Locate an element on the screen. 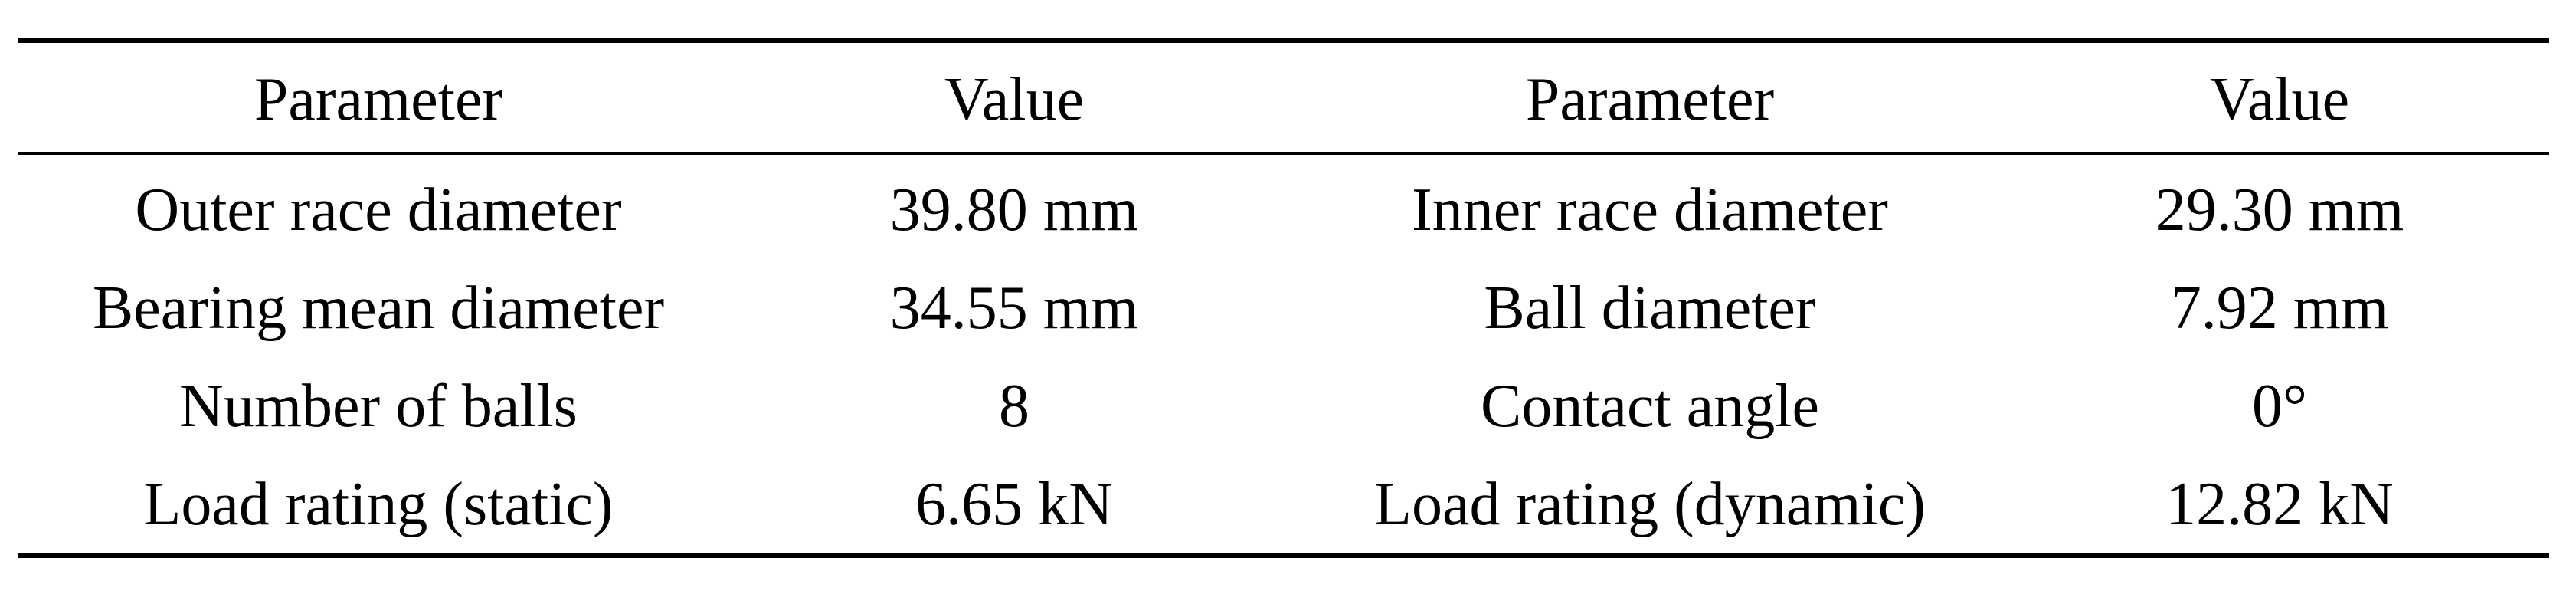 The width and height of the screenshot is (2576, 604). table-cell: 8 is located at coordinates (1014, 406).